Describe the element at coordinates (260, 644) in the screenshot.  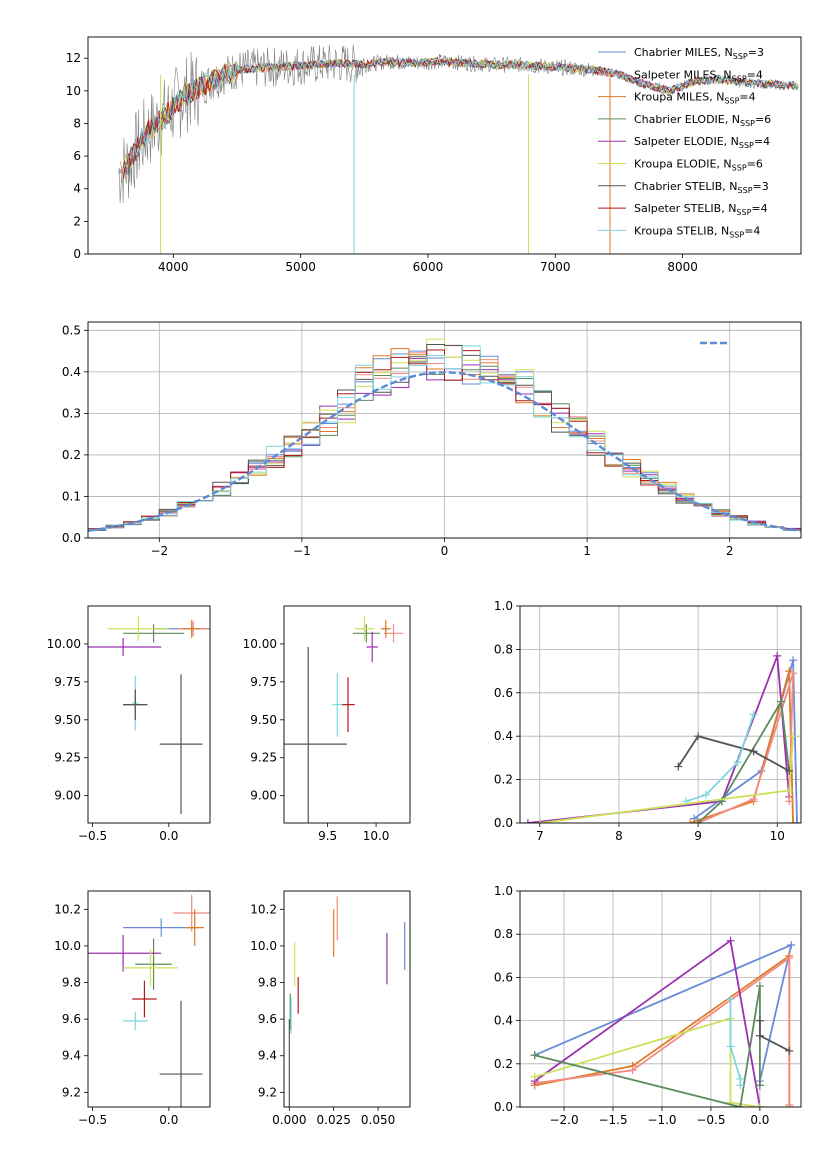
I see `y-tick-label: 10.00` at that location.